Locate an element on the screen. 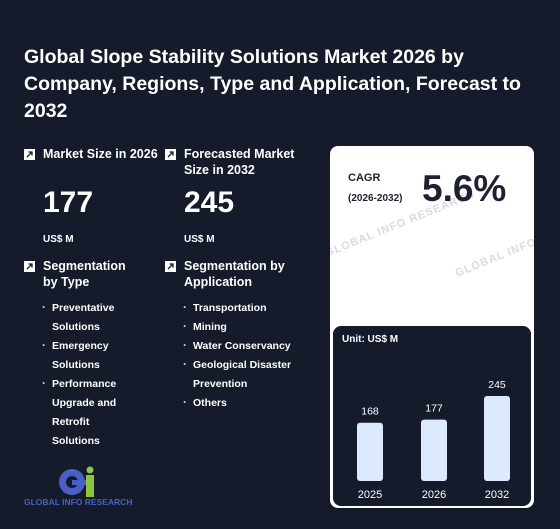 The height and width of the screenshot is (529, 560). forecast-size-label: Forecasted Market Size in 2032 is located at coordinates (239, 162).